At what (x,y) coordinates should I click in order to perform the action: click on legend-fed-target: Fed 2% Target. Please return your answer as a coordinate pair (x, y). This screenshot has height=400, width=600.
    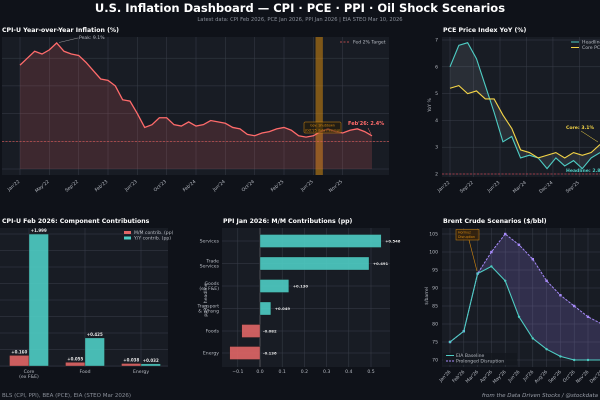
    Looking at the image, I should click on (369, 43).